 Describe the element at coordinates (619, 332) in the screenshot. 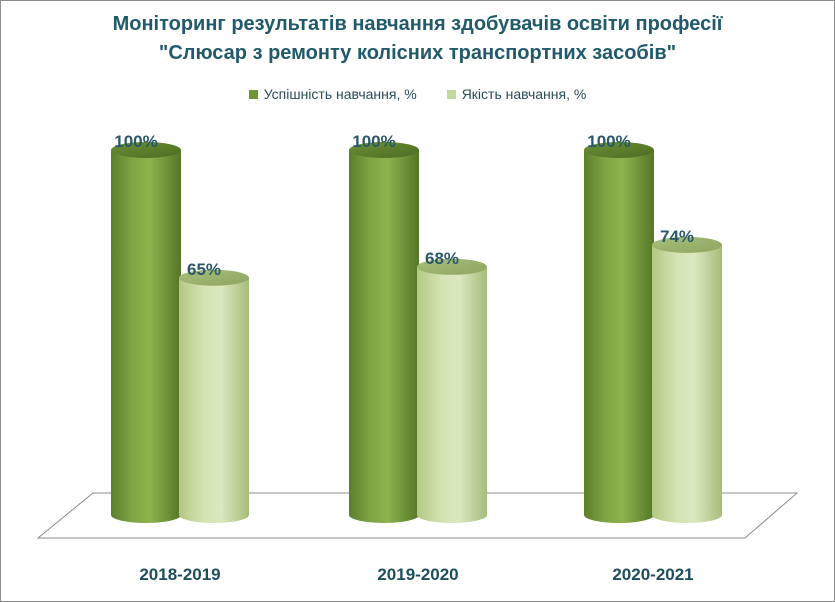

I see `bar-success-2020-2021` at that location.